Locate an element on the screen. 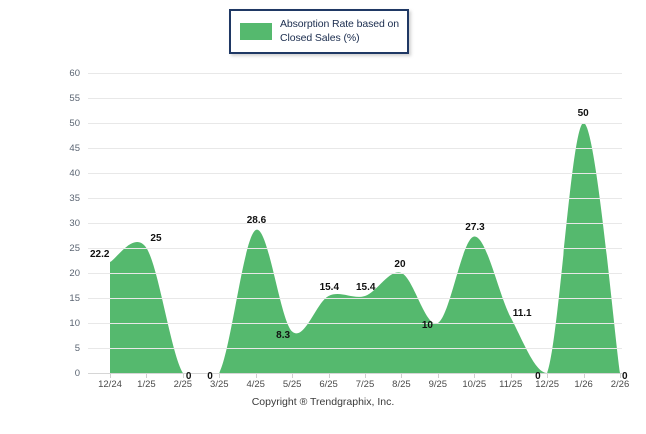  y-axis-tick-labels: 60 55 50 45 40 35 30 25 20 15 10 5 0 is located at coordinates (42, 223).